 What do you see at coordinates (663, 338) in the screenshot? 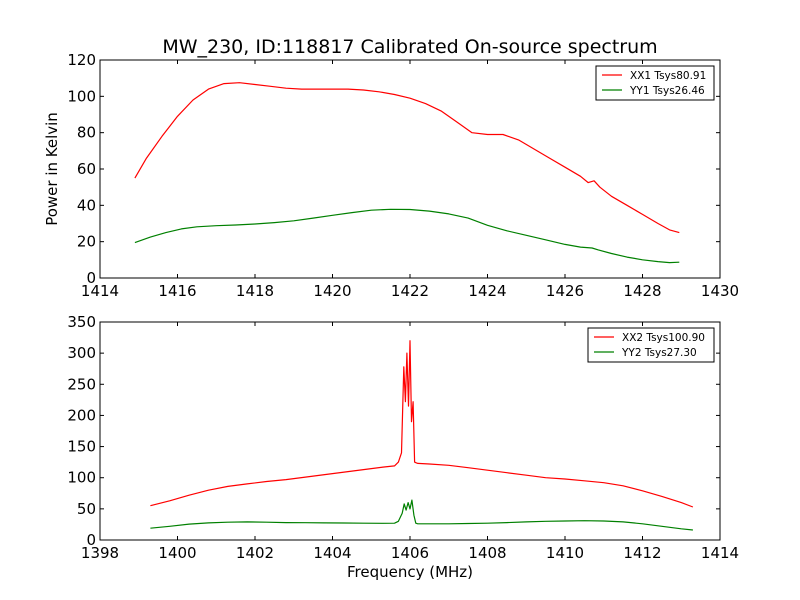
I see `legend-label: XX2 Tsys100.90` at bounding box center [663, 338].